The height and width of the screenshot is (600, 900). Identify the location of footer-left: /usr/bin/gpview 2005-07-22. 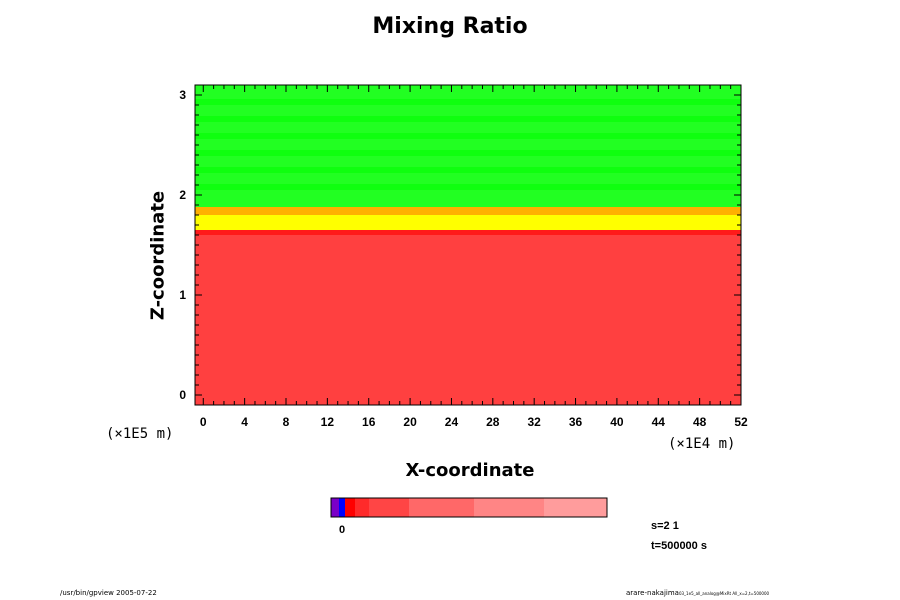
(108, 593).